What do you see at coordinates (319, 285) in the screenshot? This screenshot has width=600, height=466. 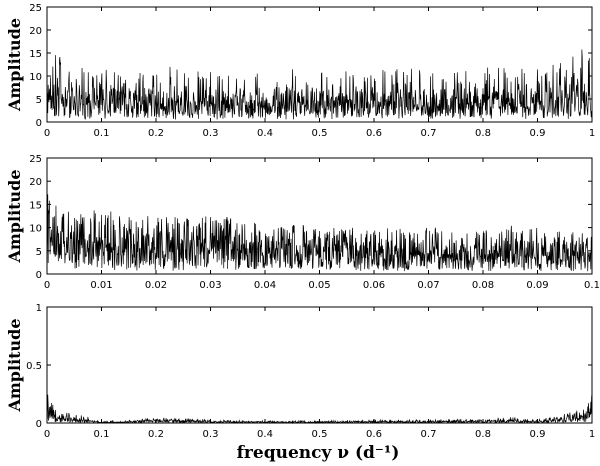 I see `x-tick-label: 0.05` at bounding box center [319, 285].